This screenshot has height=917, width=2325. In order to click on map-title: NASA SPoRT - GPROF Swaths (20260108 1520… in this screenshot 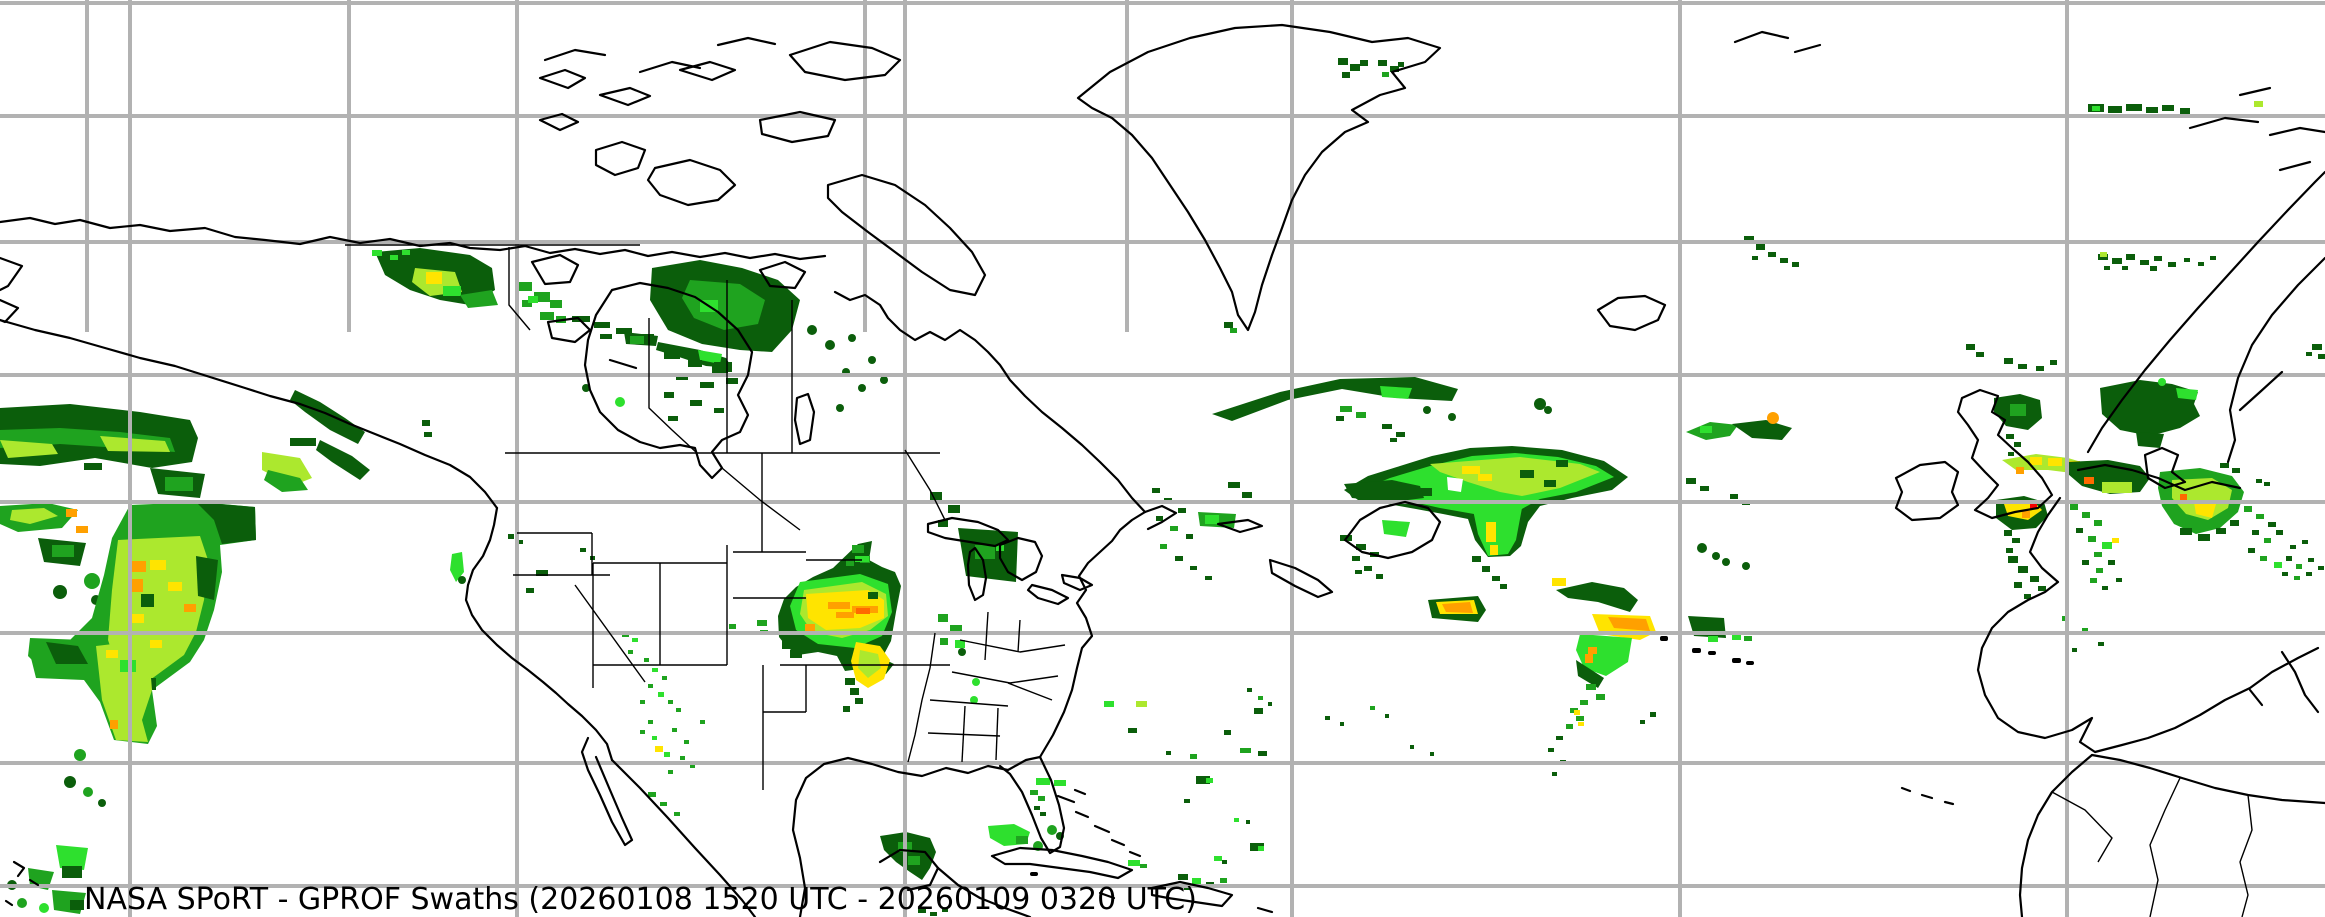, I will do `click(640, 899)`.